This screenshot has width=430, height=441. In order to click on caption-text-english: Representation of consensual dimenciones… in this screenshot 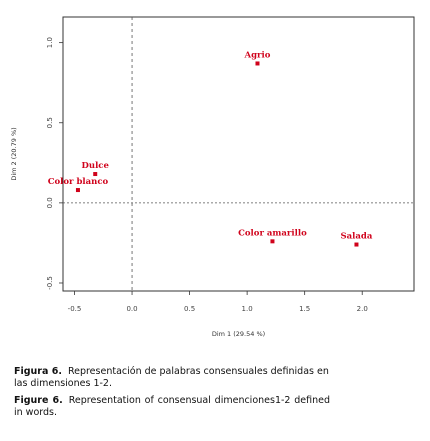, I will do `click(172, 406)`.